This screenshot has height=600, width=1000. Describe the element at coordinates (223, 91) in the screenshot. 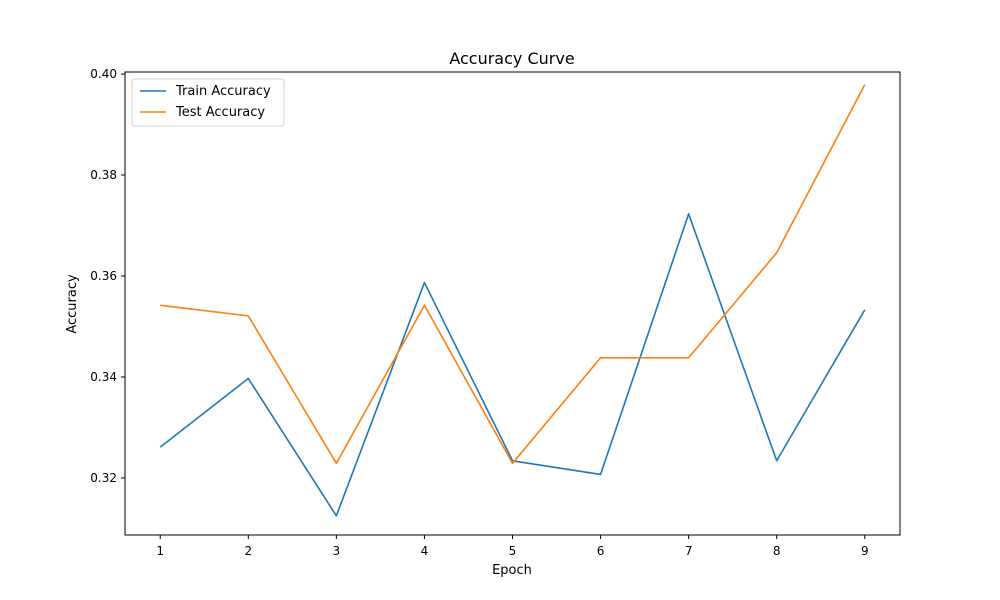

I see `legend-label: Train Accuracy` at that location.